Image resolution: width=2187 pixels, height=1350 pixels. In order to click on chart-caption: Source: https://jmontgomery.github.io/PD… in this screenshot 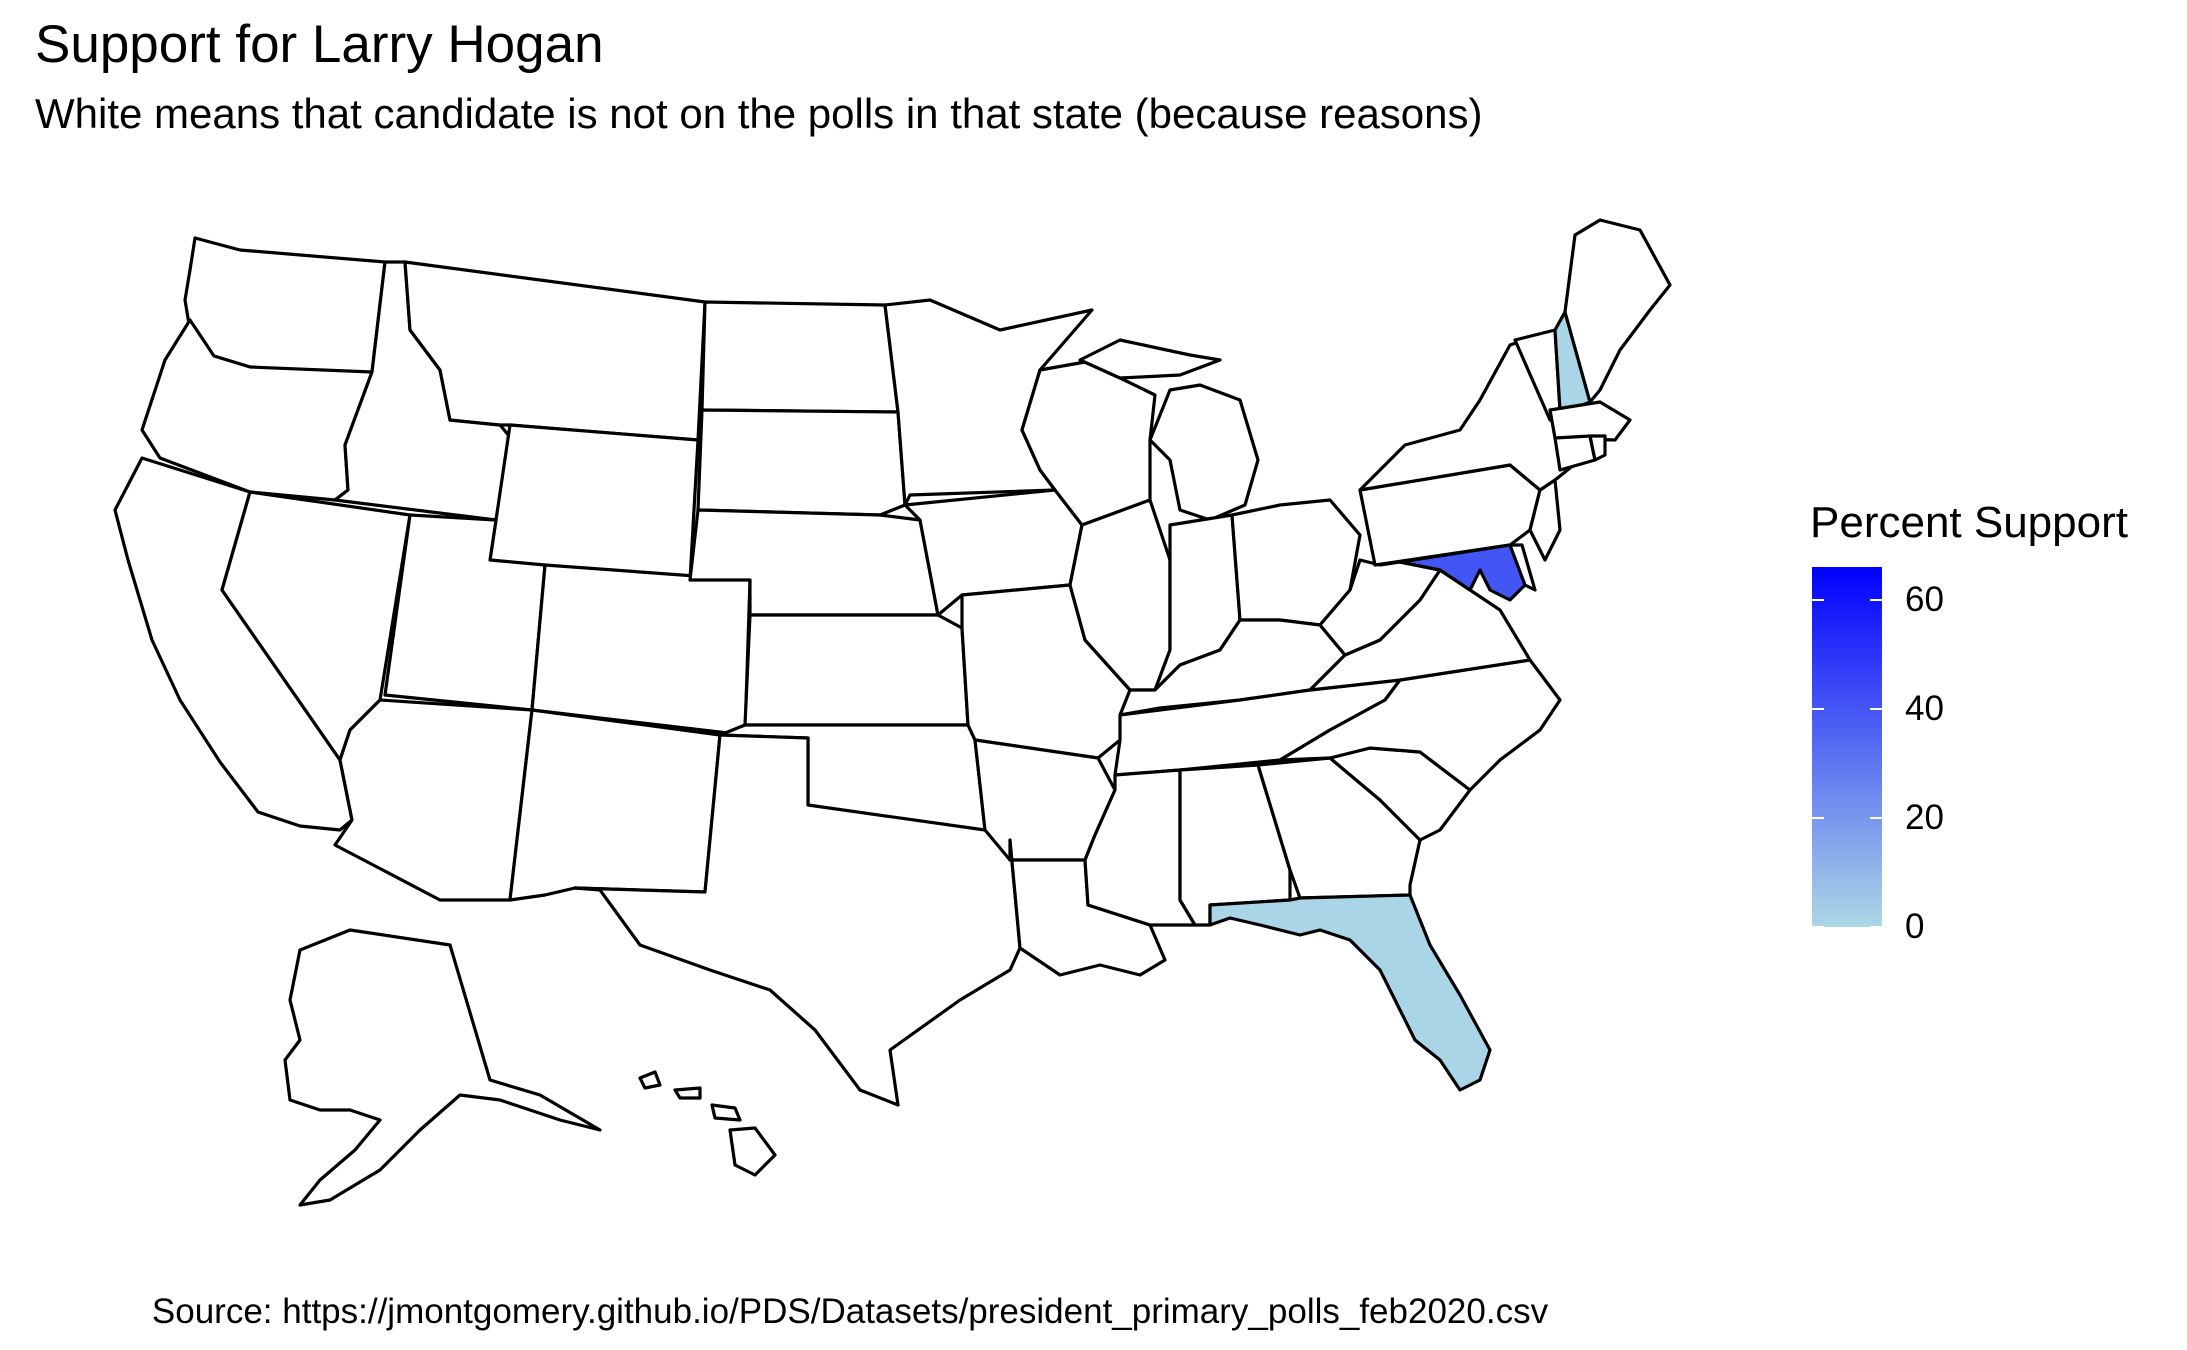, I will do `click(850, 1312)`.